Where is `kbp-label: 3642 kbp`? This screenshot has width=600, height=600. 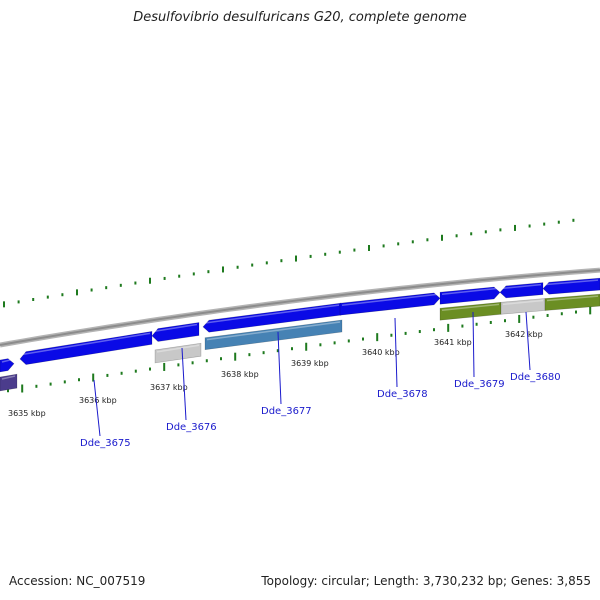
kbp-label: 3642 kbp is located at coordinates (524, 334).